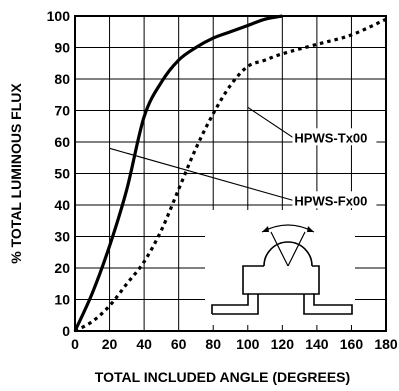 This screenshot has width=399, height=391. I want to click on y-tick-label-10: 10, so click(62, 300).